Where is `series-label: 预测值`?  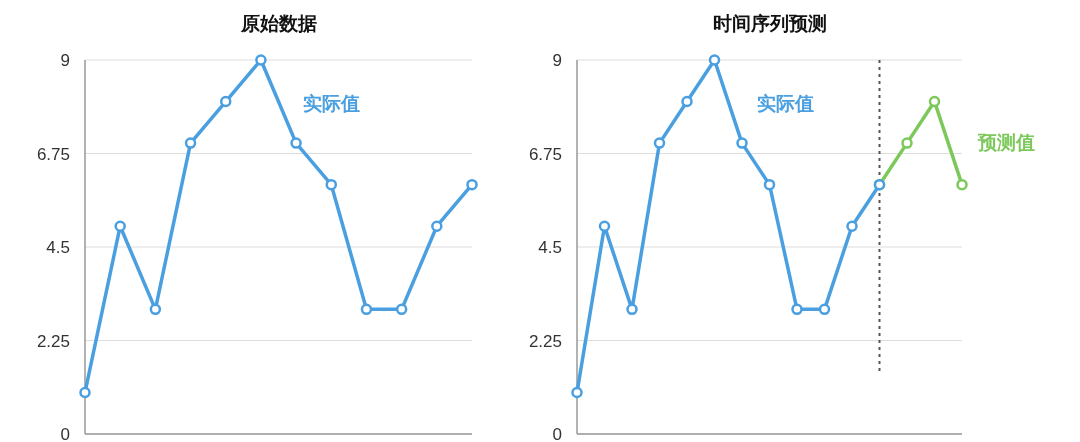
series-label: 预测值 is located at coordinates (1006, 143).